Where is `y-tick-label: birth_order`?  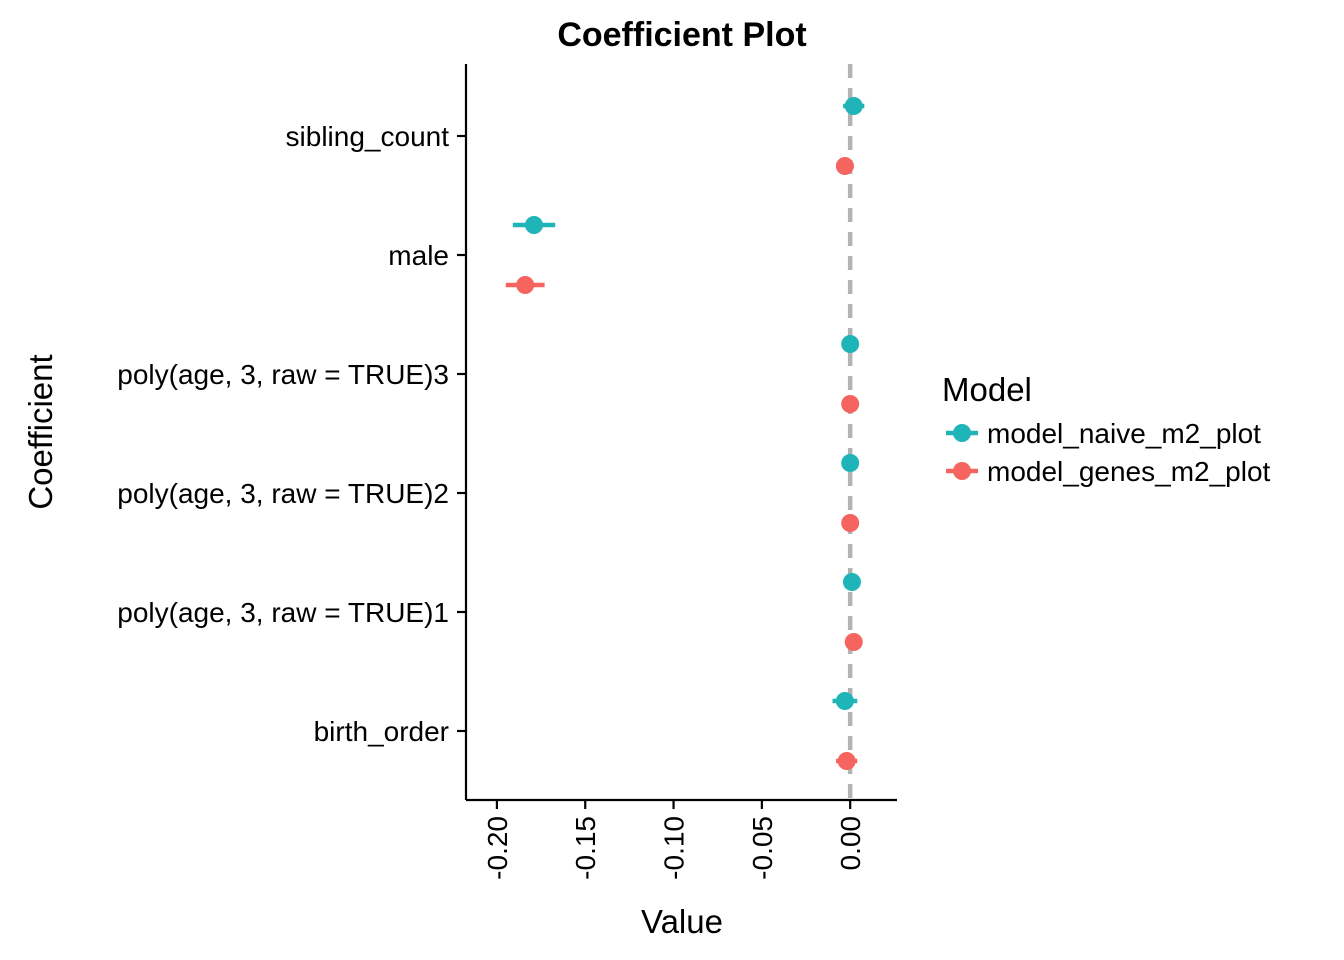 y-tick-label: birth_order is located at coordinates (381, 731).